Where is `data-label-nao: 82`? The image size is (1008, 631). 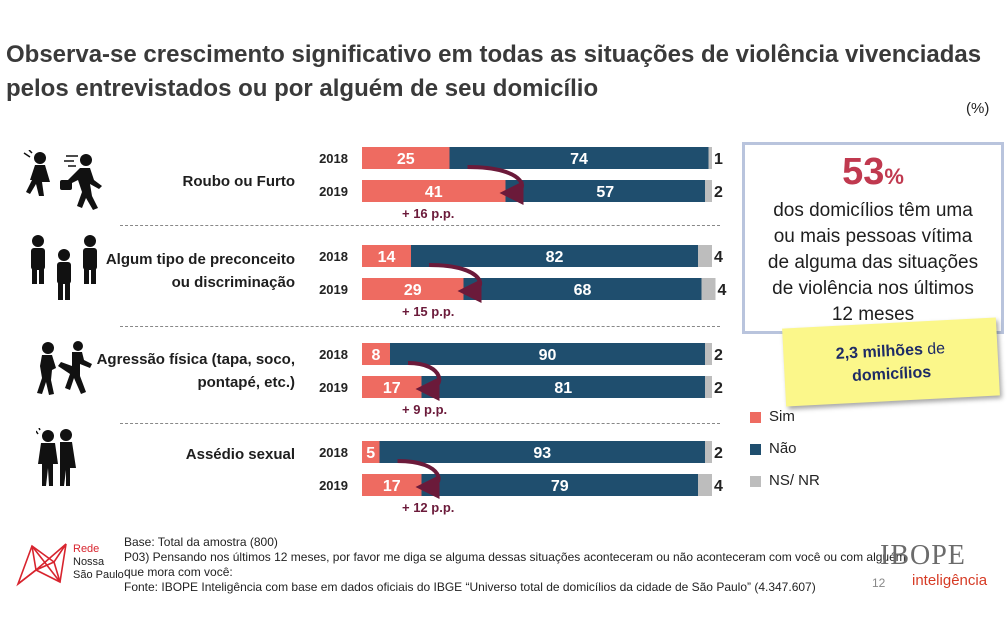 data-label-nao: 82 is located at coordinates (555, 257).